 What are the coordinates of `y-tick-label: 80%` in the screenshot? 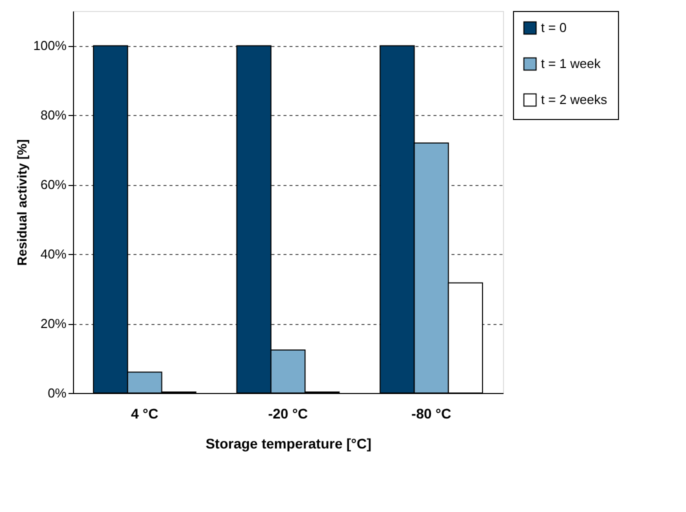 It's located at (53, 115).